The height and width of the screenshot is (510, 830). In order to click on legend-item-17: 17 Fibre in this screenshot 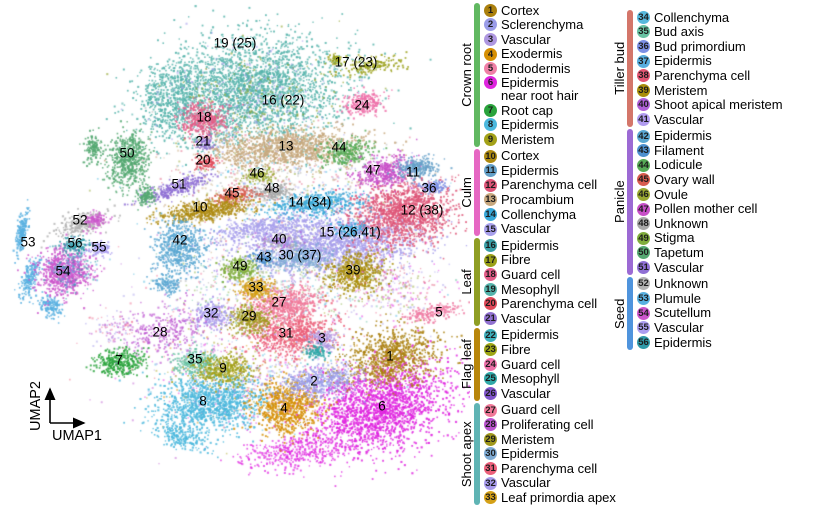, I will do `click(540, 260)`.